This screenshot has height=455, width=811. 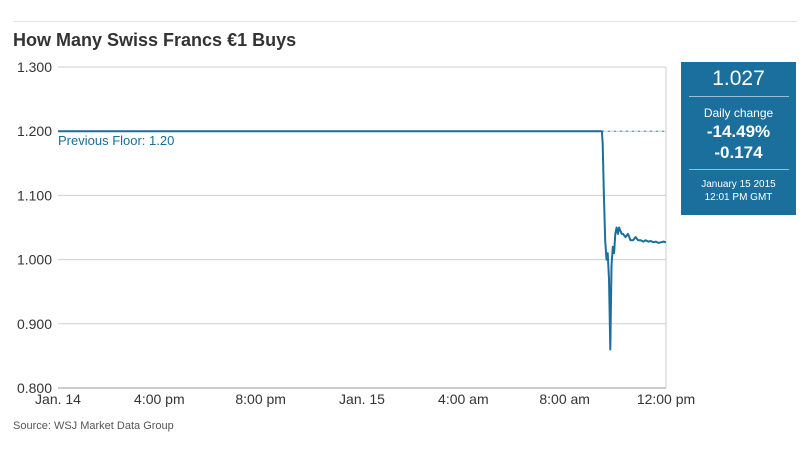 What do you see at coordinates (34, 227) in the screenshot?
I see `y-axis-ticks: 1.300 1.200 1.100 1.000 0.900 0.800` at bounding box center [34, 227].